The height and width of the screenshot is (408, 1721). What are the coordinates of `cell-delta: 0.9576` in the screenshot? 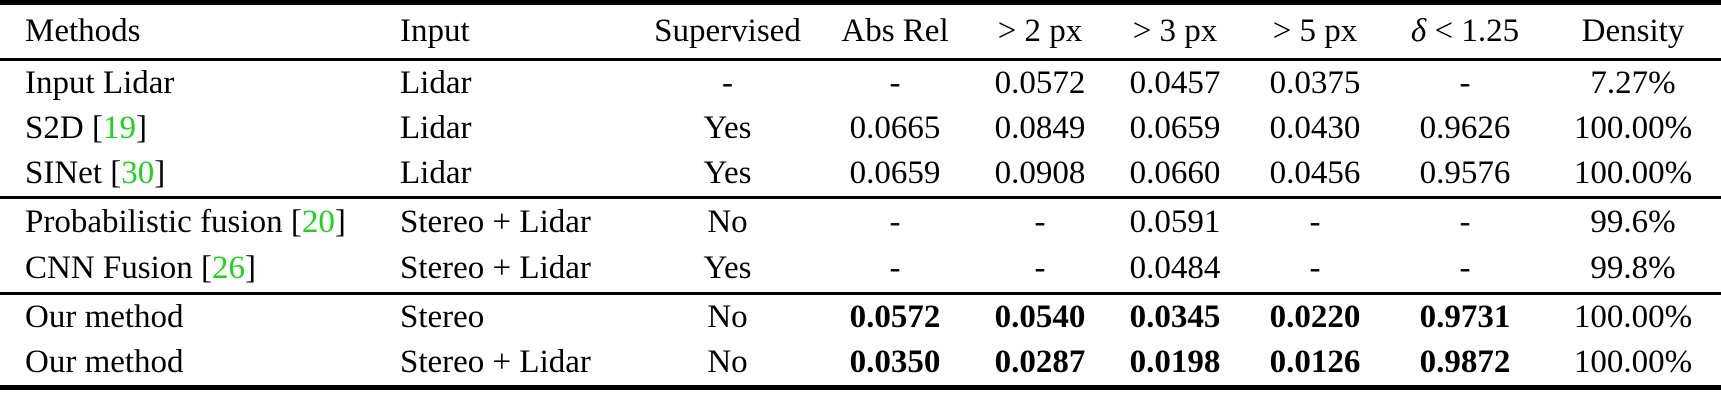 It's located at (1465, 173).